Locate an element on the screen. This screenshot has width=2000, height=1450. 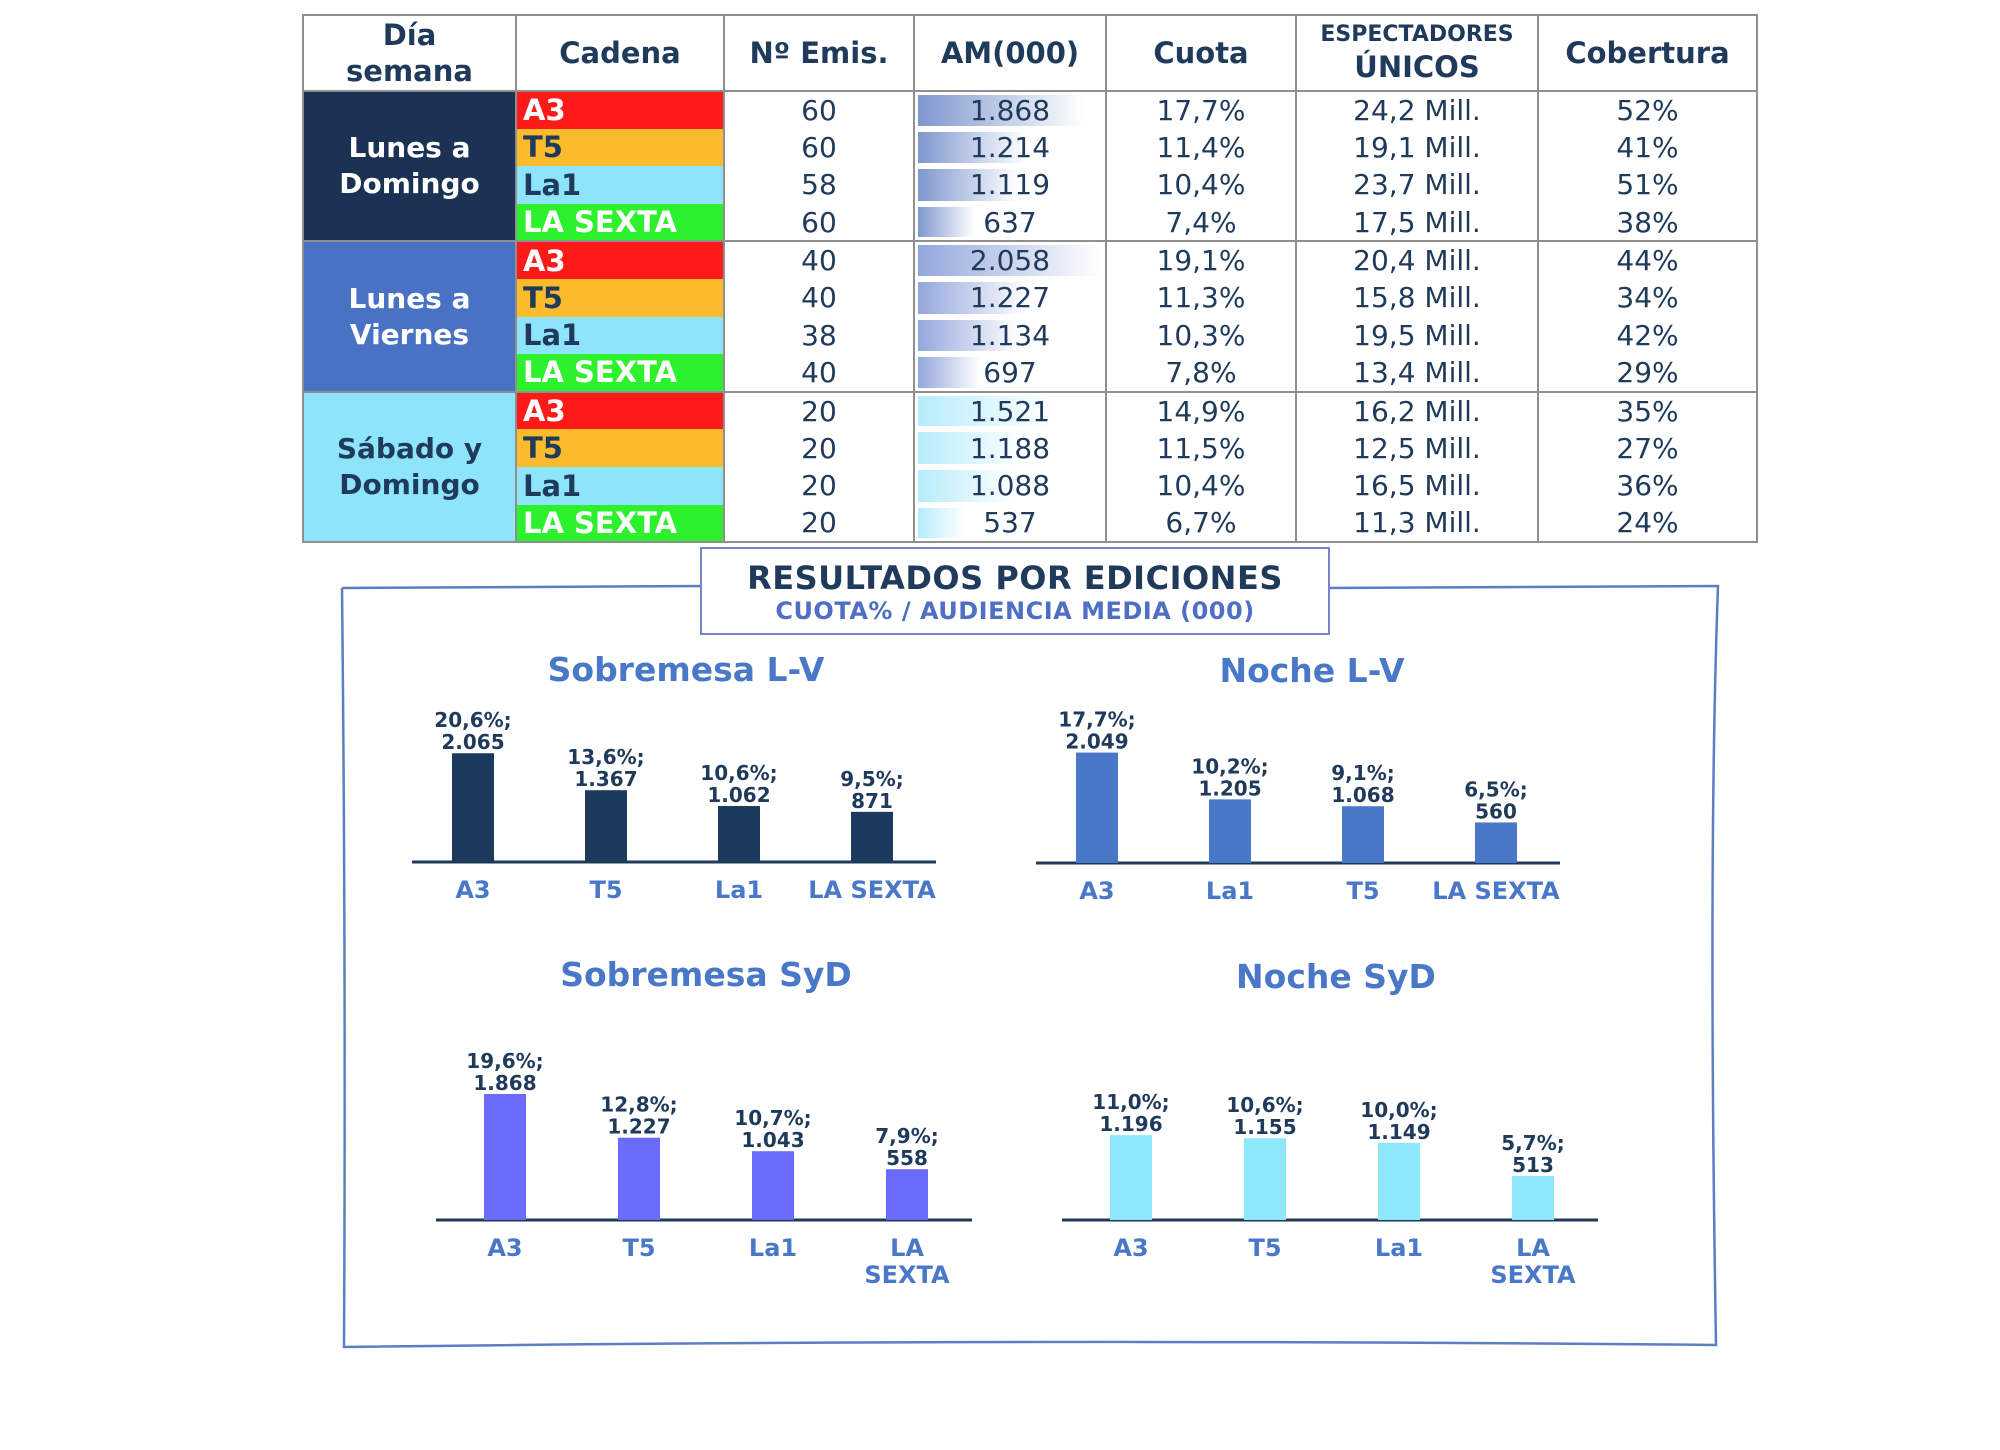
am-cell: 1.214 is located at coordinates (1010, 147).